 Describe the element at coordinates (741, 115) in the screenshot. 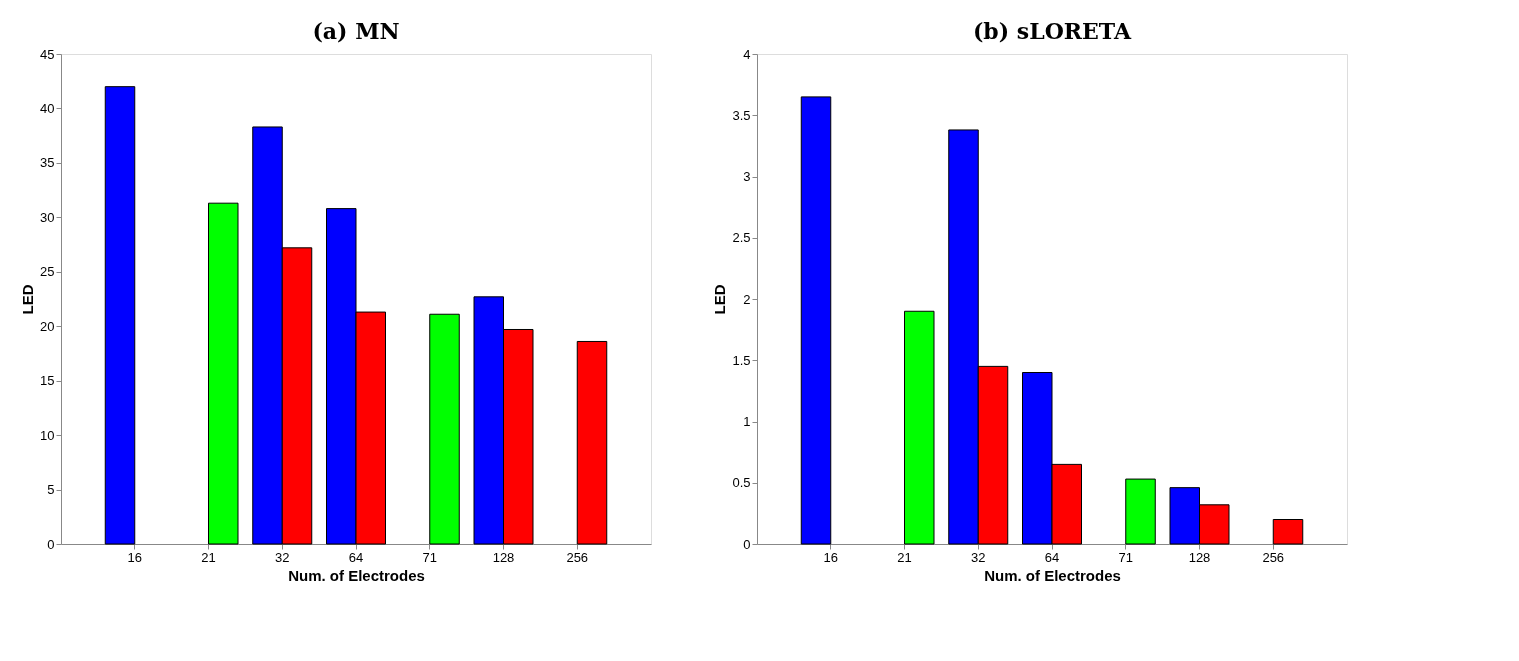

I see `y-tick-label: 3.5` at that location.